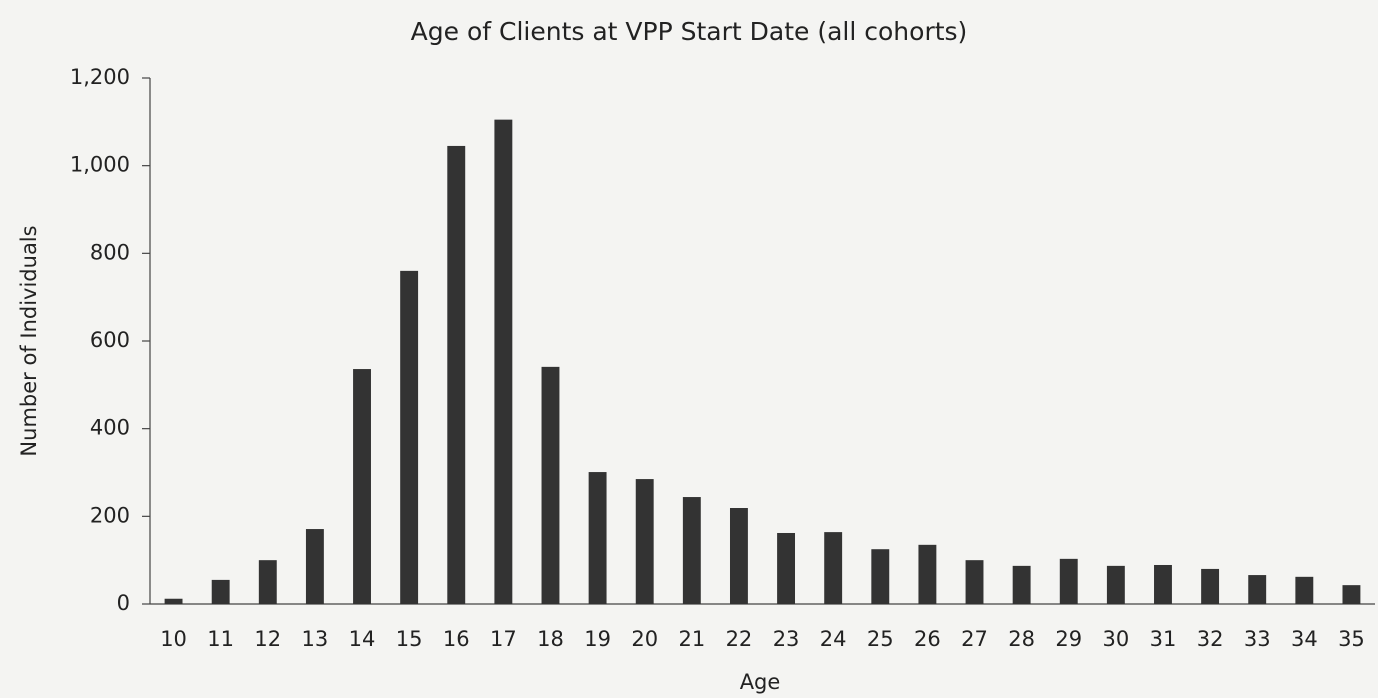 The width and height of the screenshot is (1378, 698). Describe the element at coordinates (927, 639) in the screenshot. I see `x-tick-label: 26` at that location.